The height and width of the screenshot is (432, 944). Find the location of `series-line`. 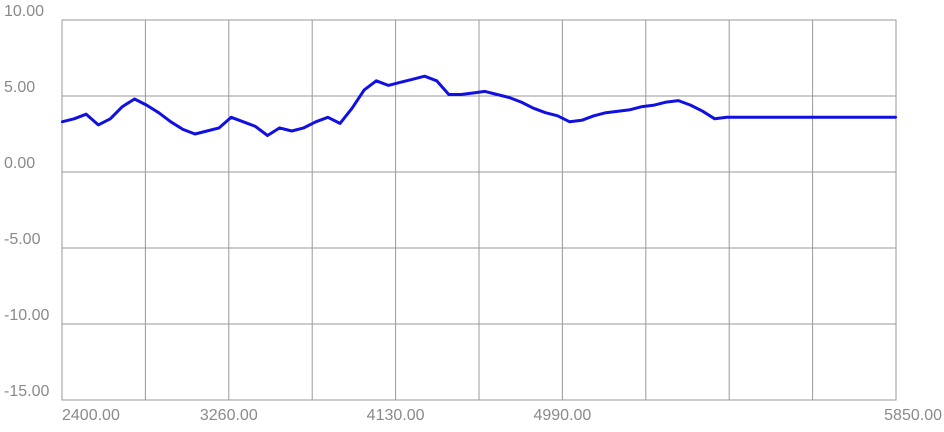

series-line is located at coordinates (478, 105).